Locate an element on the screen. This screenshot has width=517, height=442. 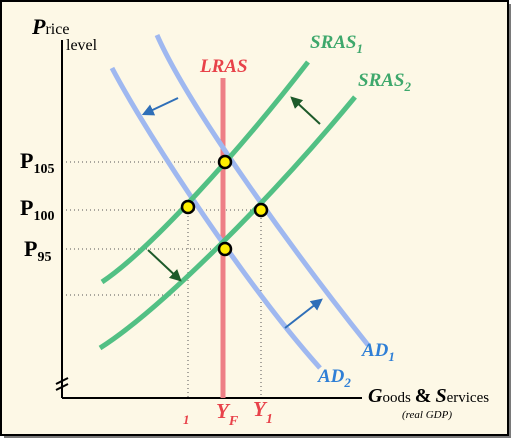
sras1-label: SRAS1 is located at coordinates (336, 44).